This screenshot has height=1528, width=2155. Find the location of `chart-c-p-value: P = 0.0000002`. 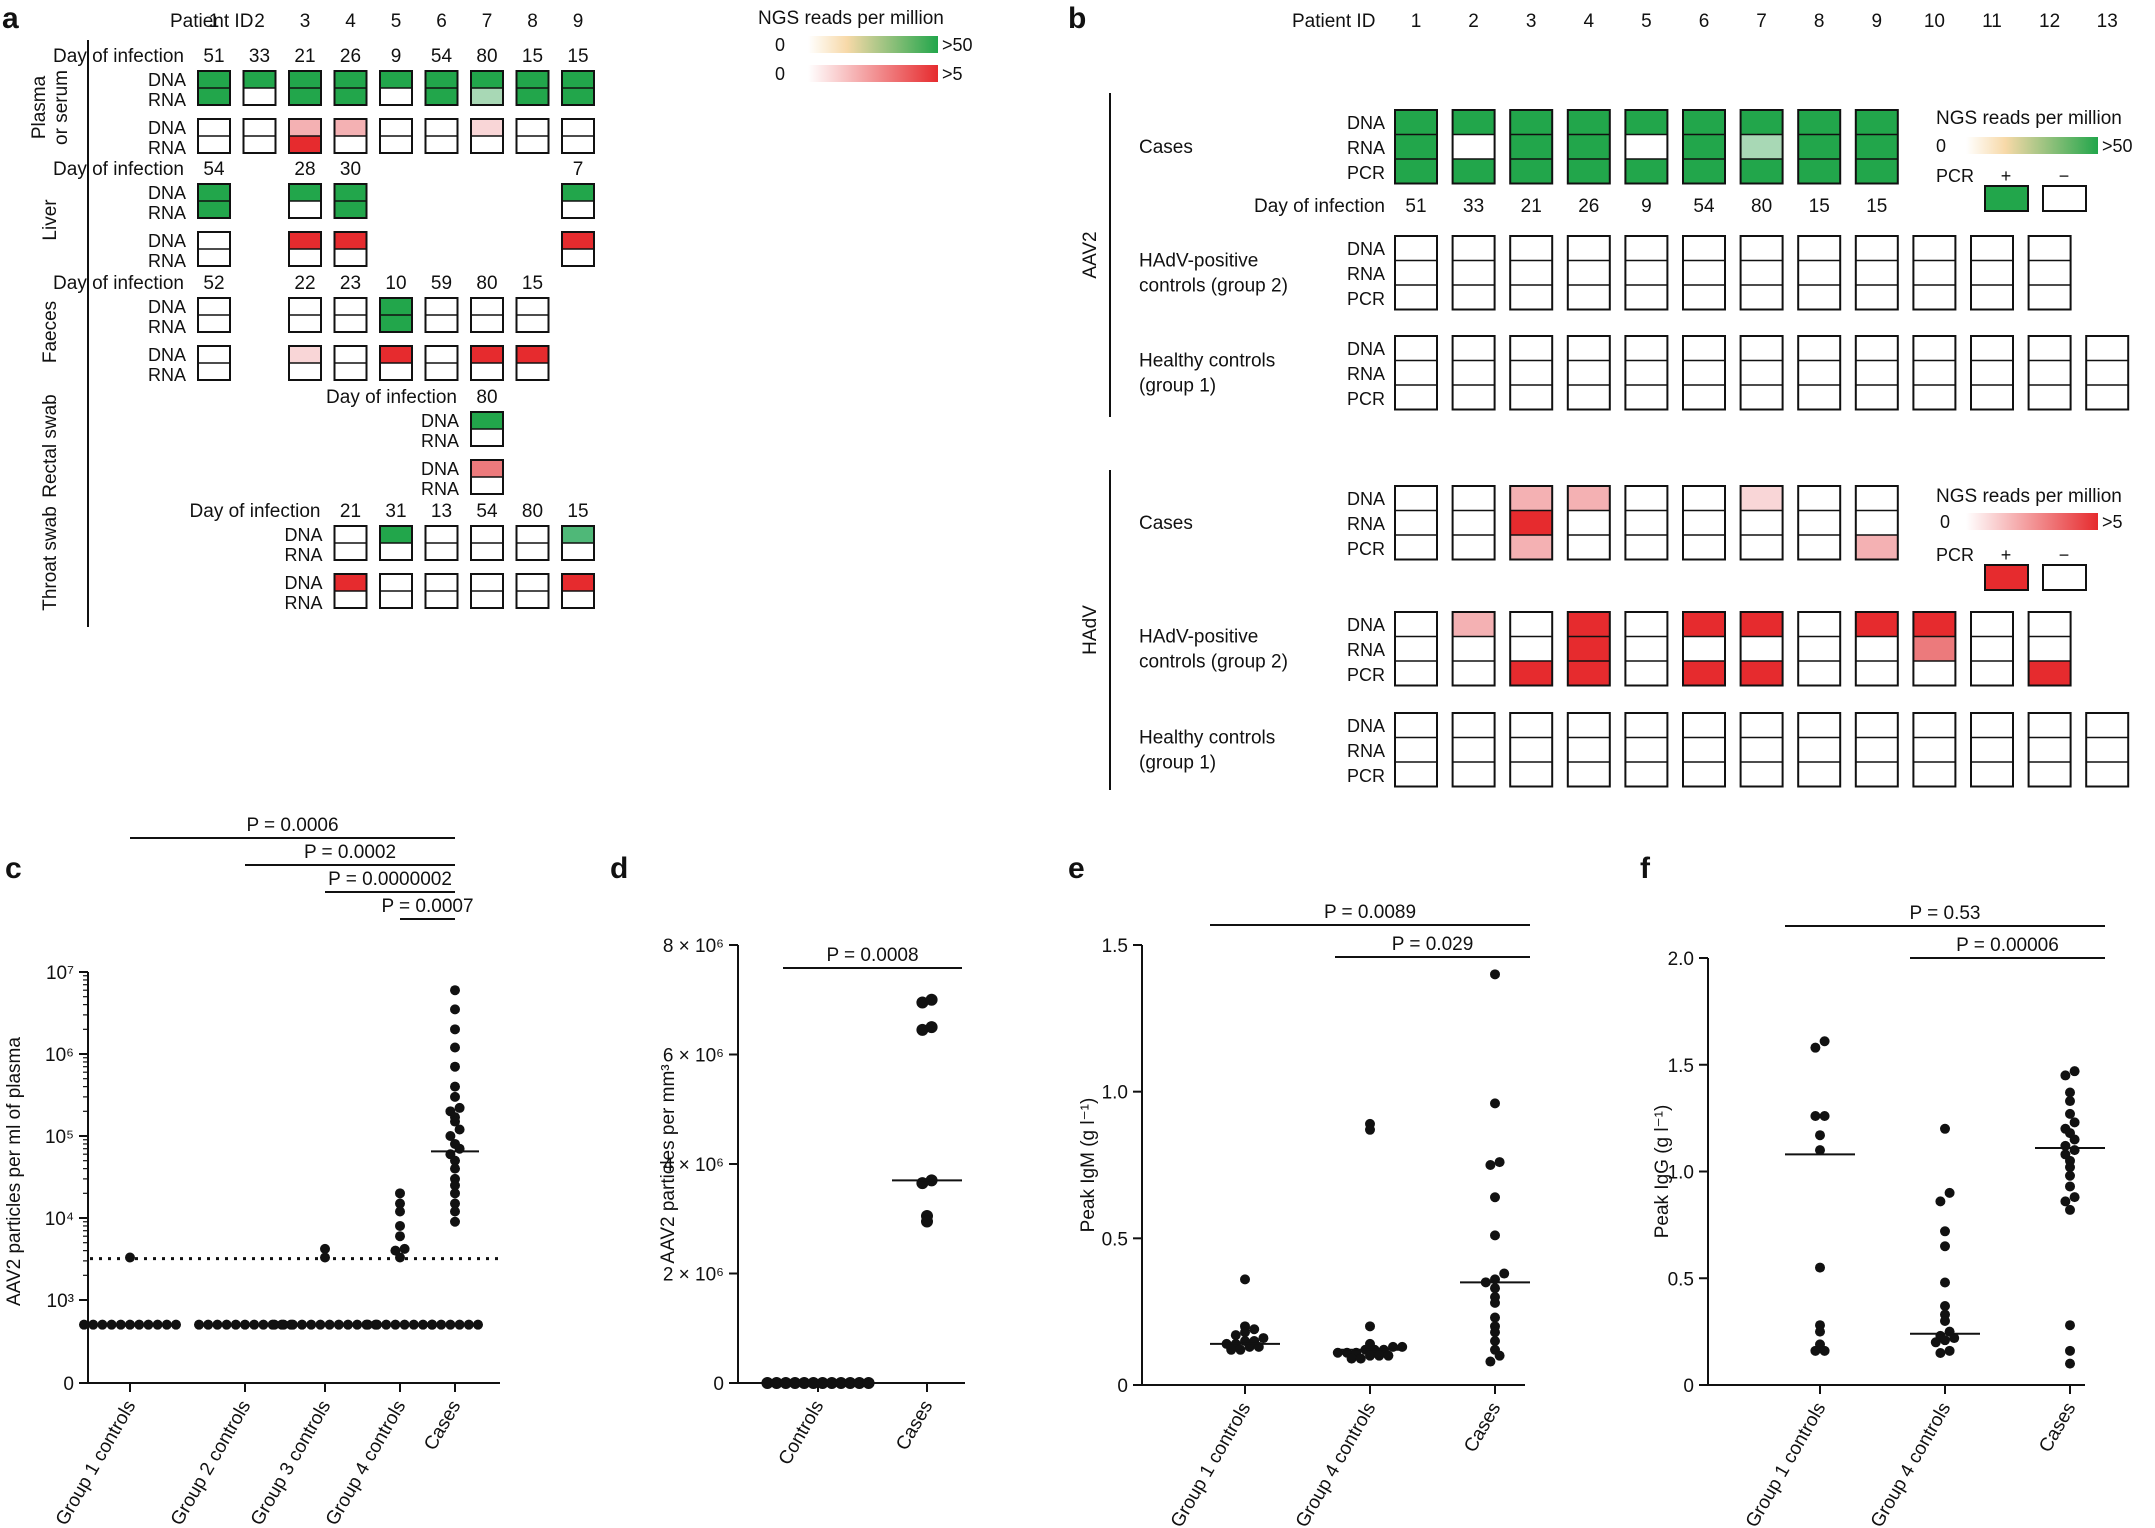

chart-c-p-value: P = 0.0000002 is located at coordinates (390, 879).